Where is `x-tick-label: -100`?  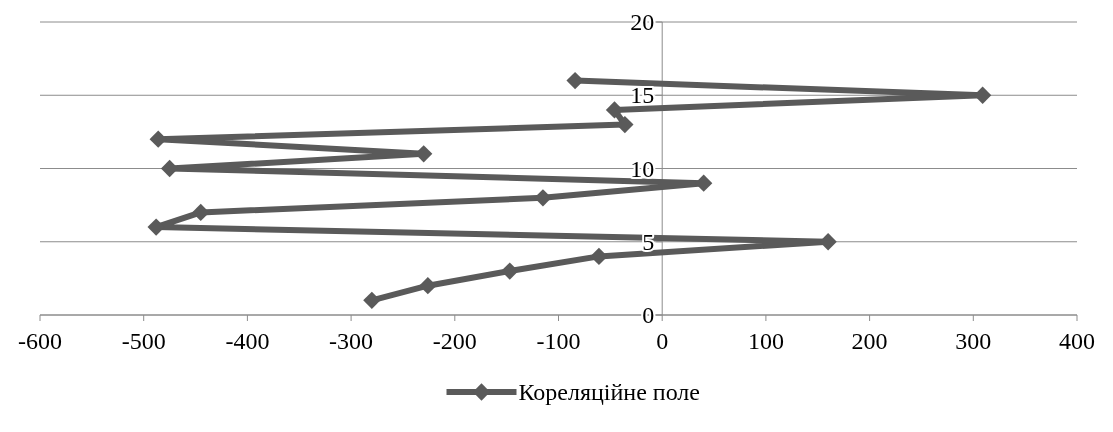 x-tick-label: -100 is located at coordinates (558, 341).